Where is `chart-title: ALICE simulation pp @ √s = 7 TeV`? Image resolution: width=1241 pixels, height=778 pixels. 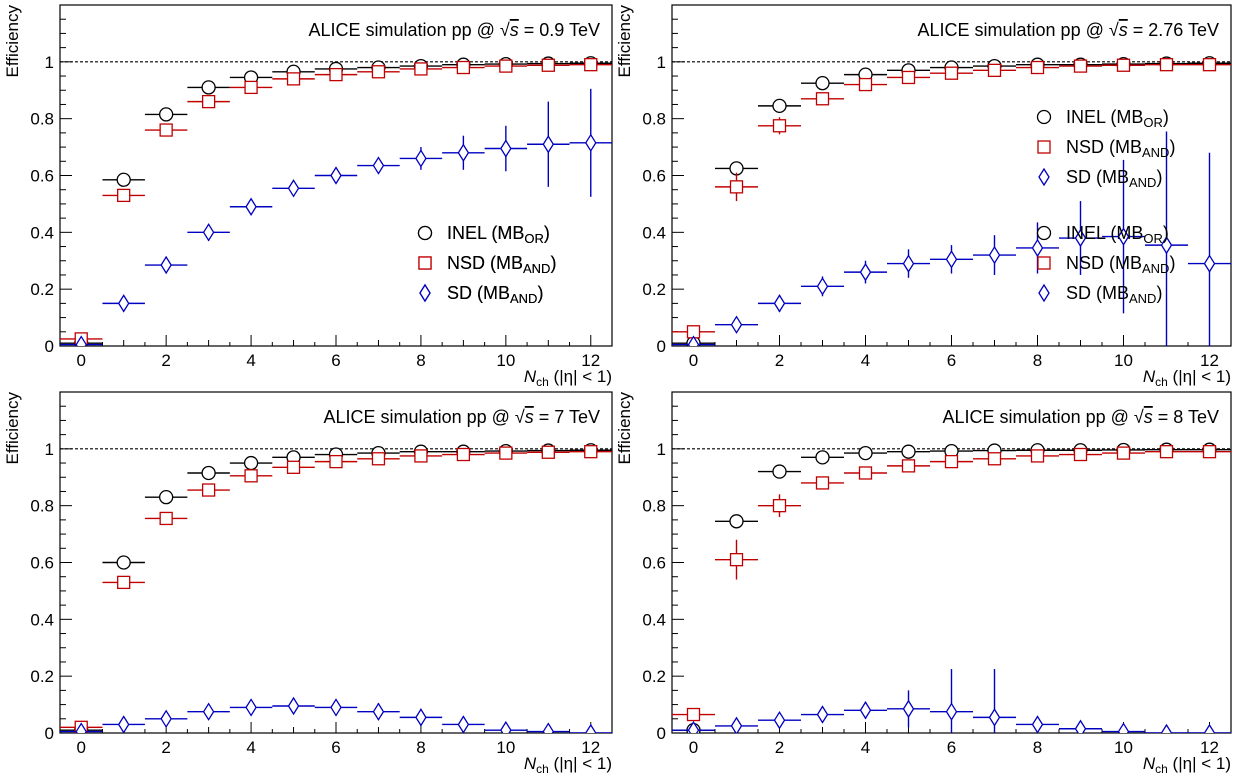 chart-title: ALICE simulation pp @ √s = 7 TeV is located at coordinates (462, 417).